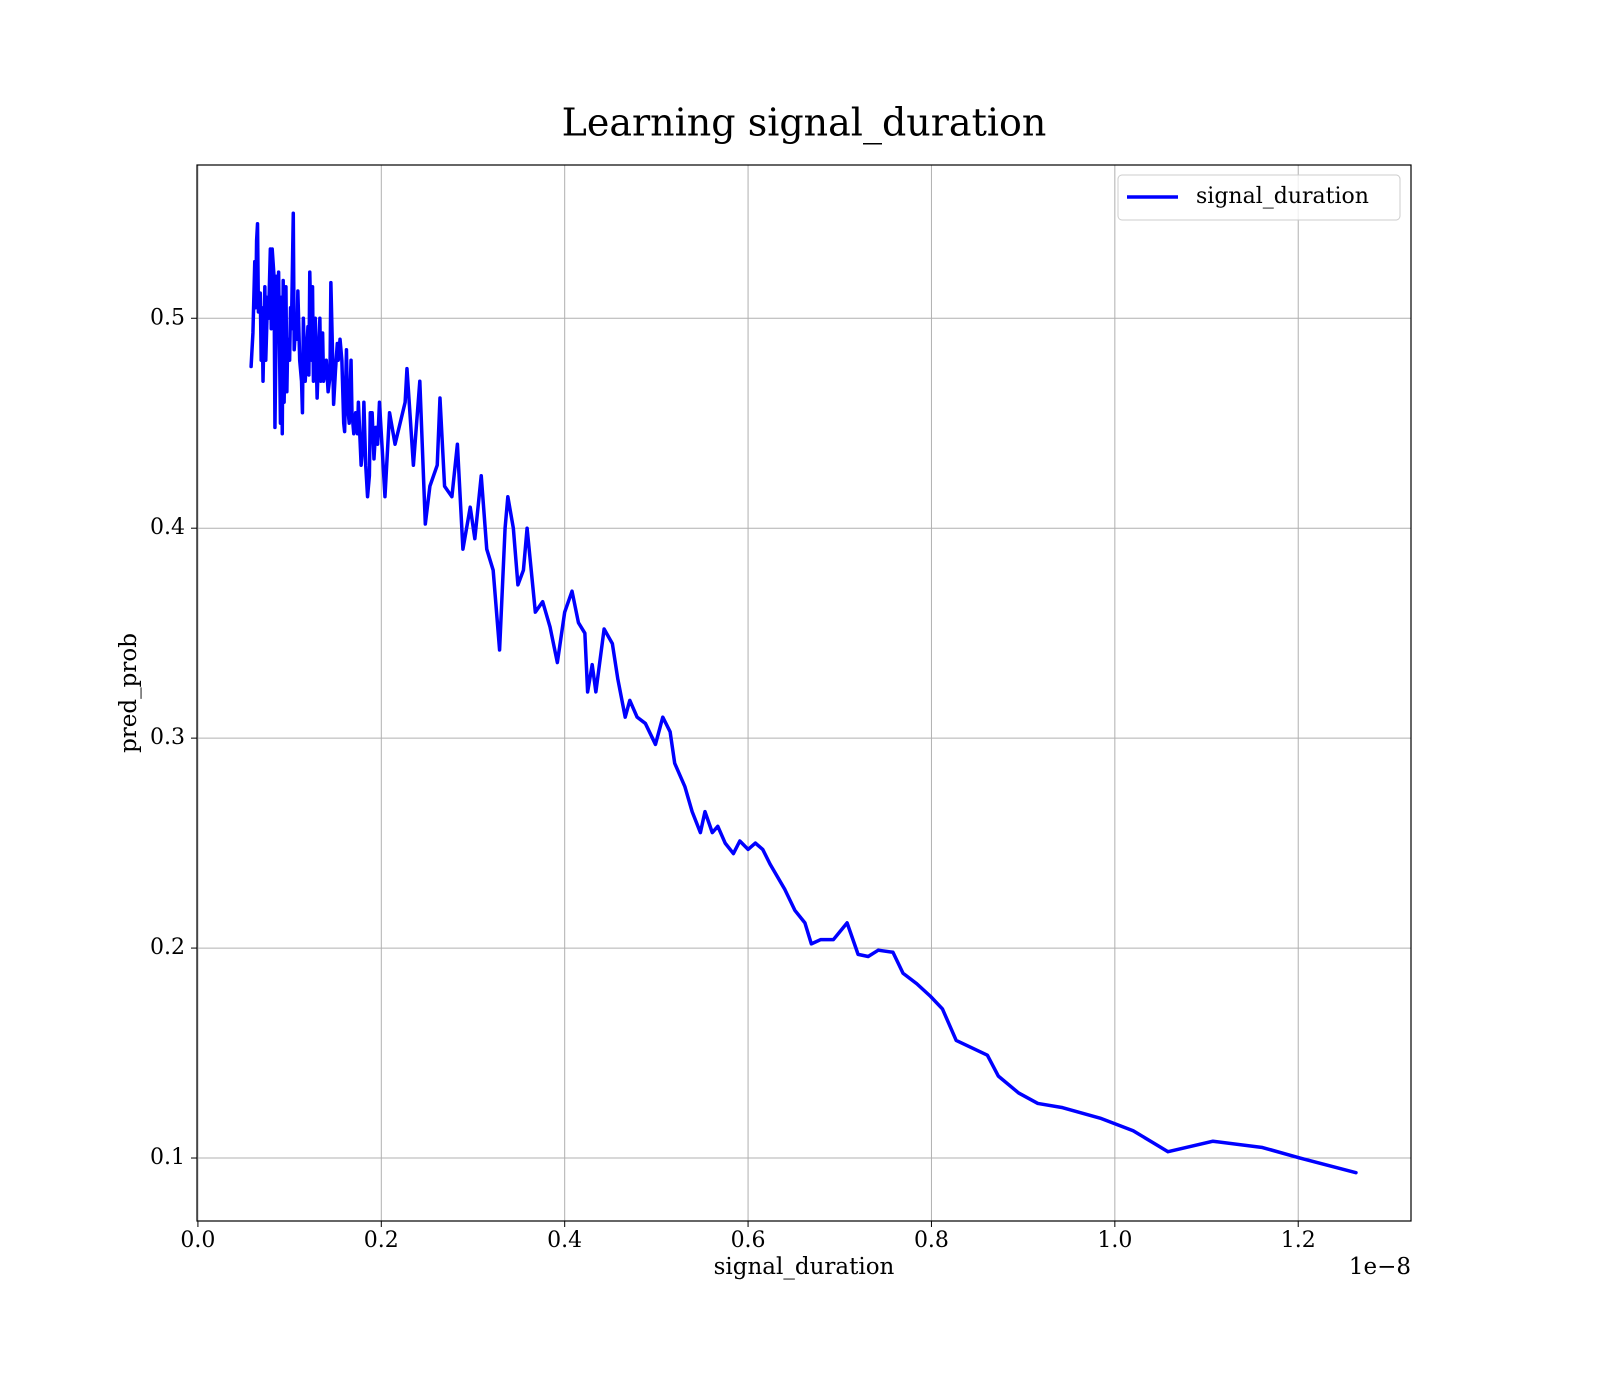  I want to click on legend-box, so click(1259, 197).